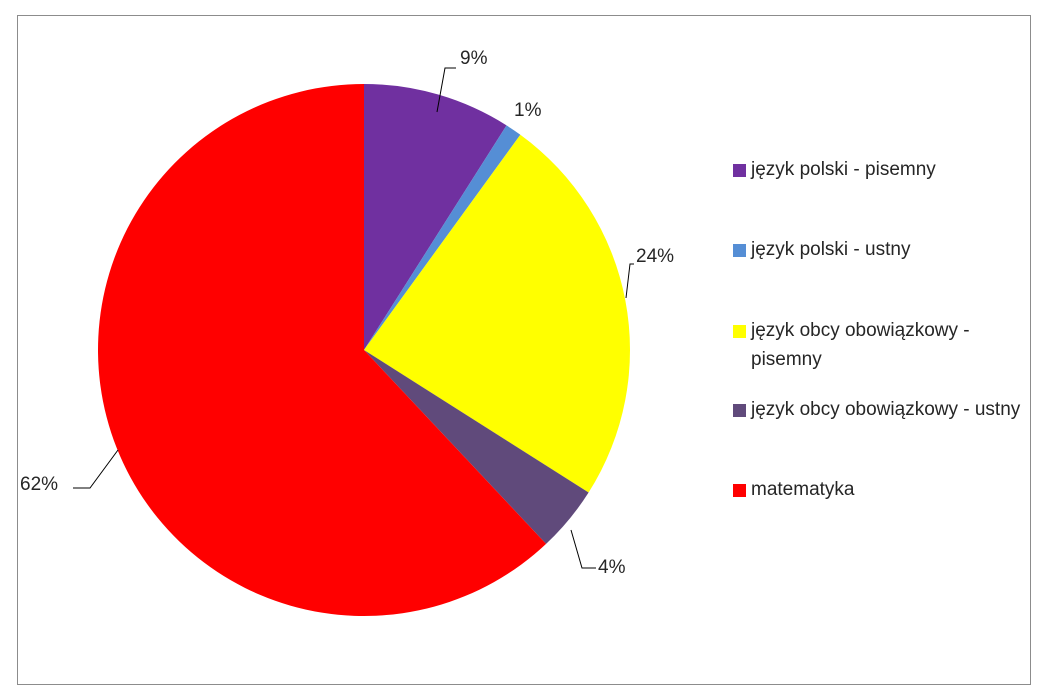 The image size is (1048, 685). I want to click on data-label-jezyk-polski-pisemny: 9%, so click(474, 58).